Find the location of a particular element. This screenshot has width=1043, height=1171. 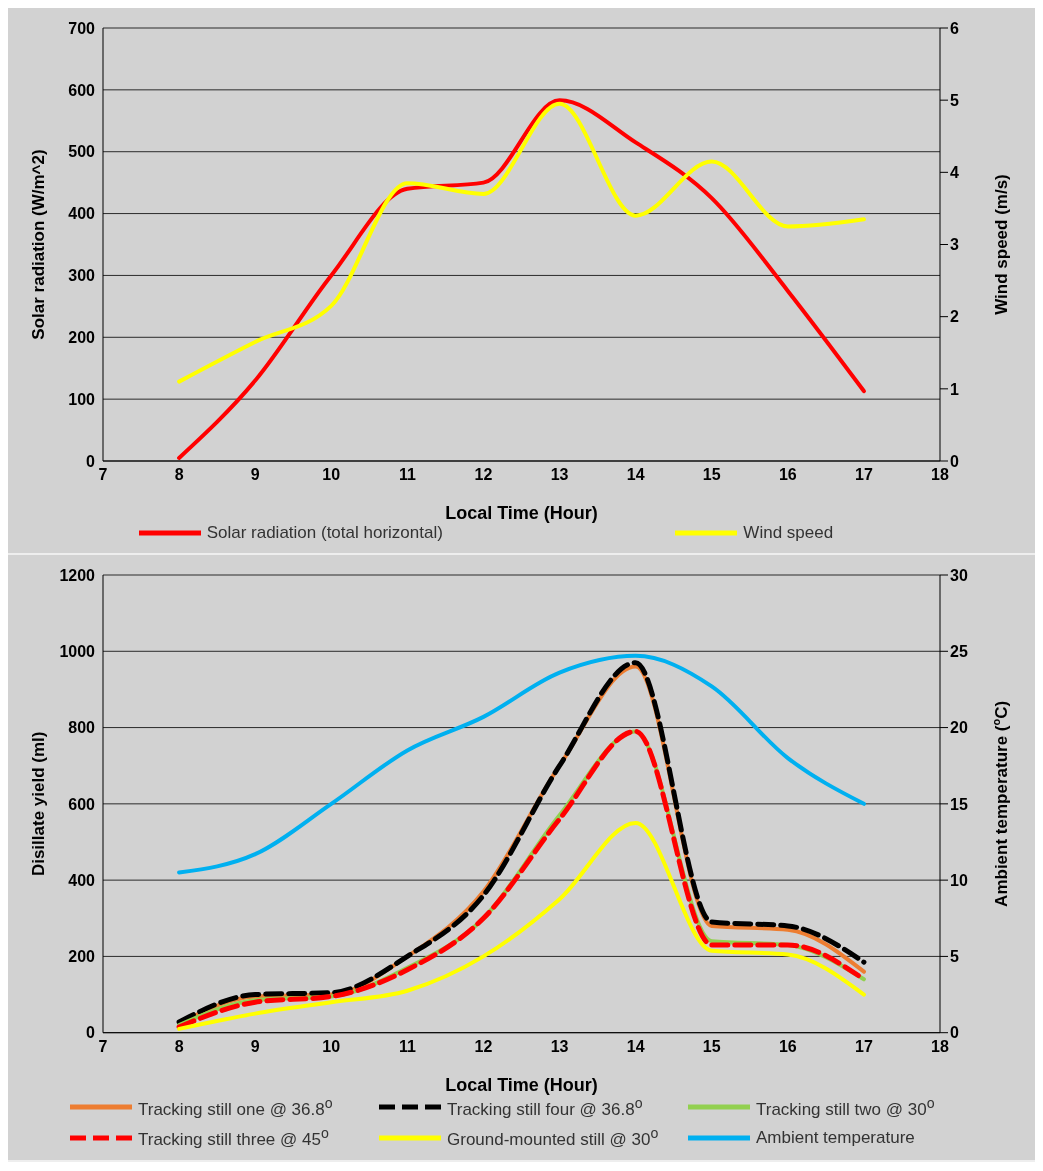

y-tick-label: 1200 is located at coordinates (77, 575).